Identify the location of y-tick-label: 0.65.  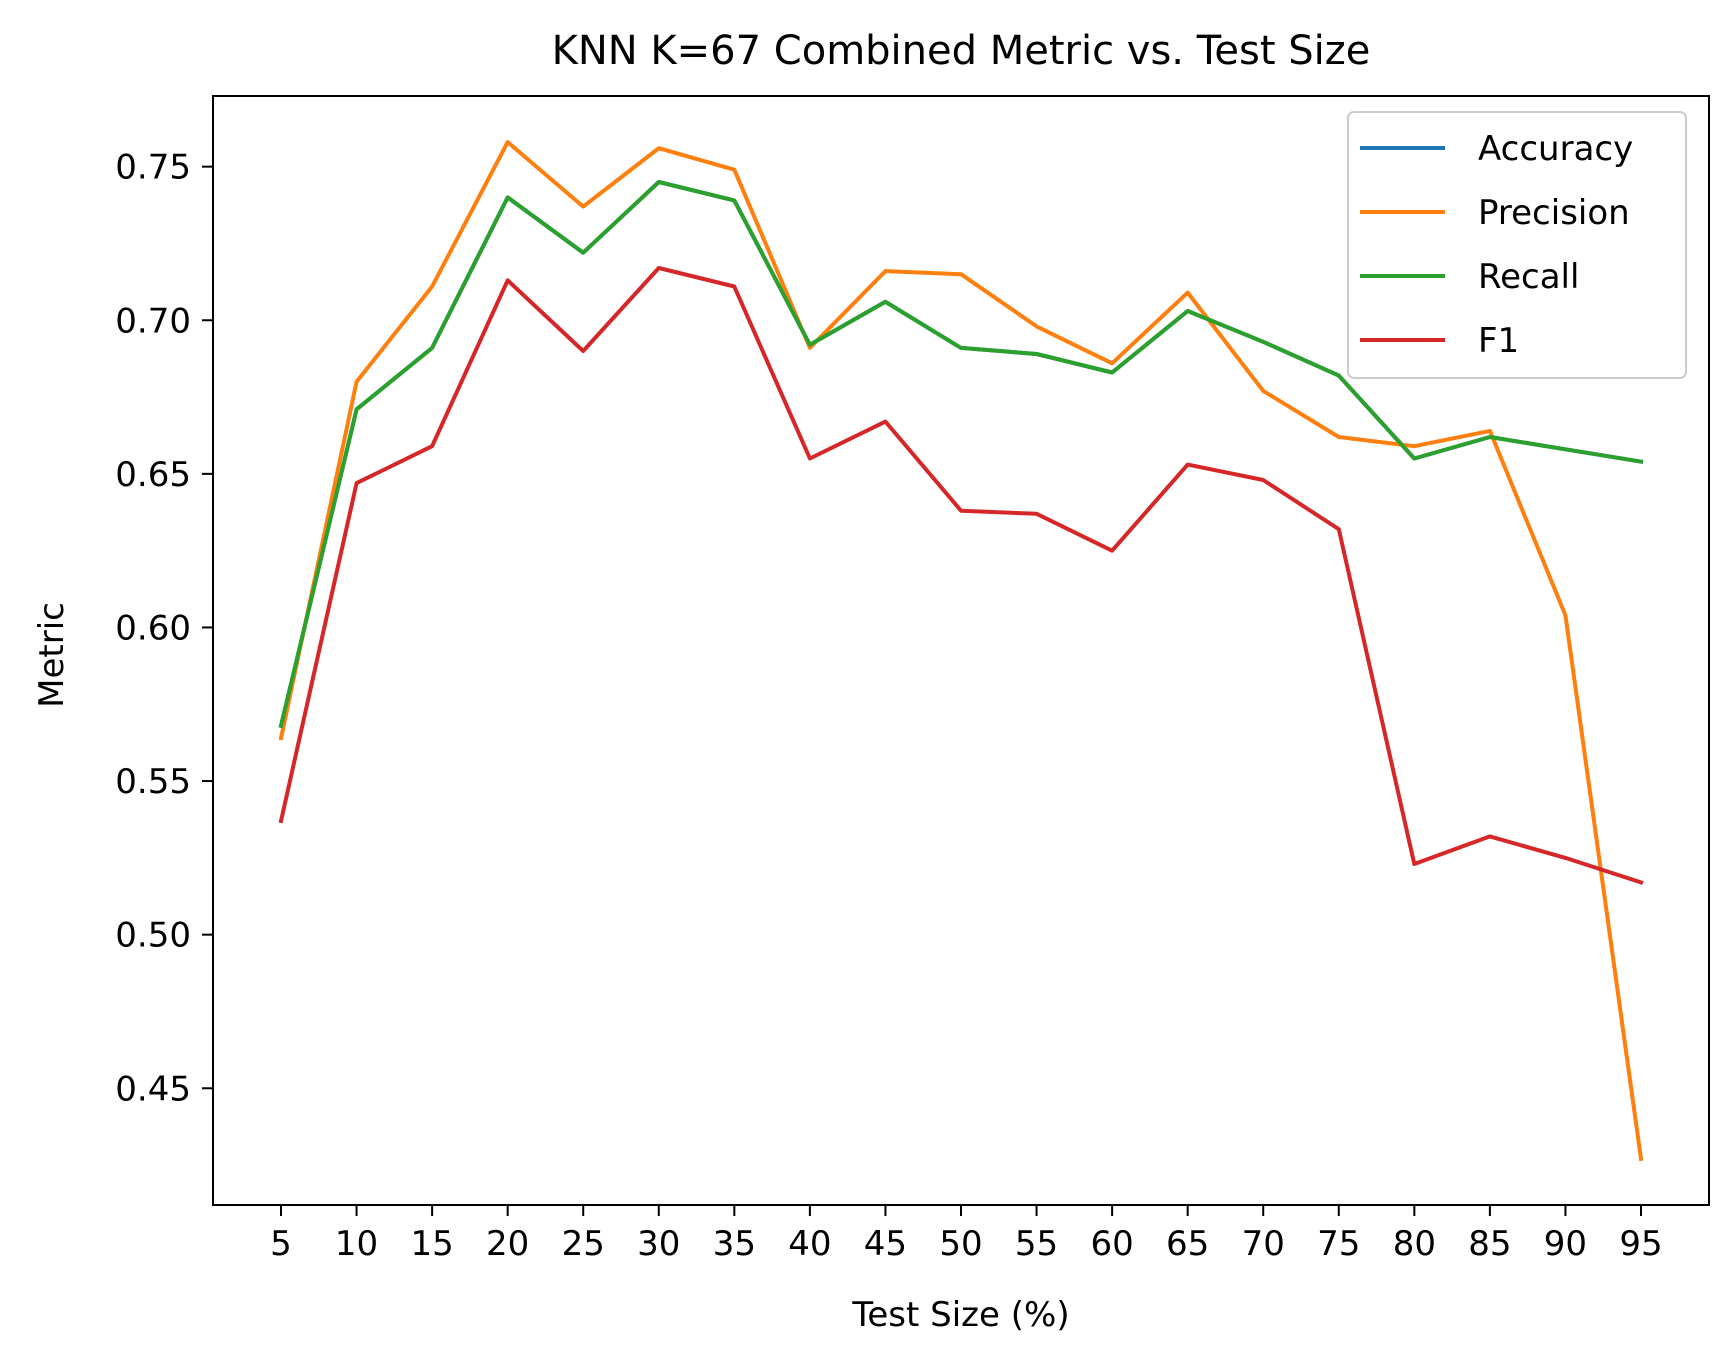
(153, 475).